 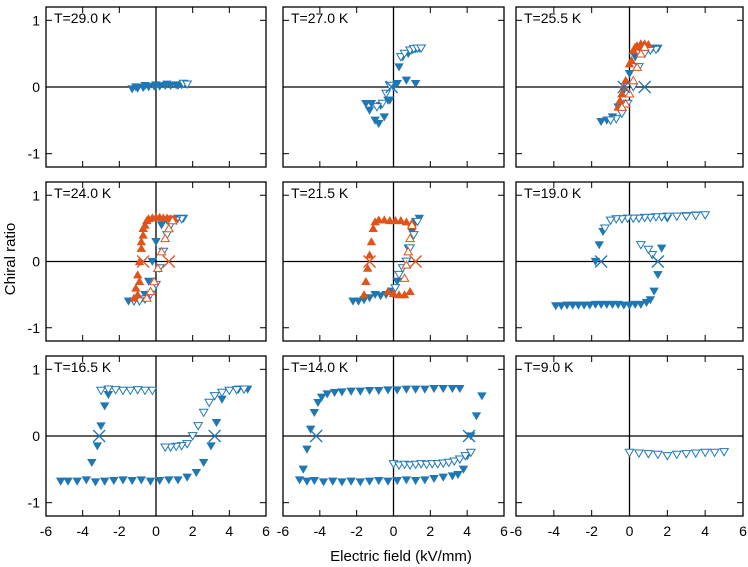 I want to click on x-tick-label: 2, so click(x=667, y=531).